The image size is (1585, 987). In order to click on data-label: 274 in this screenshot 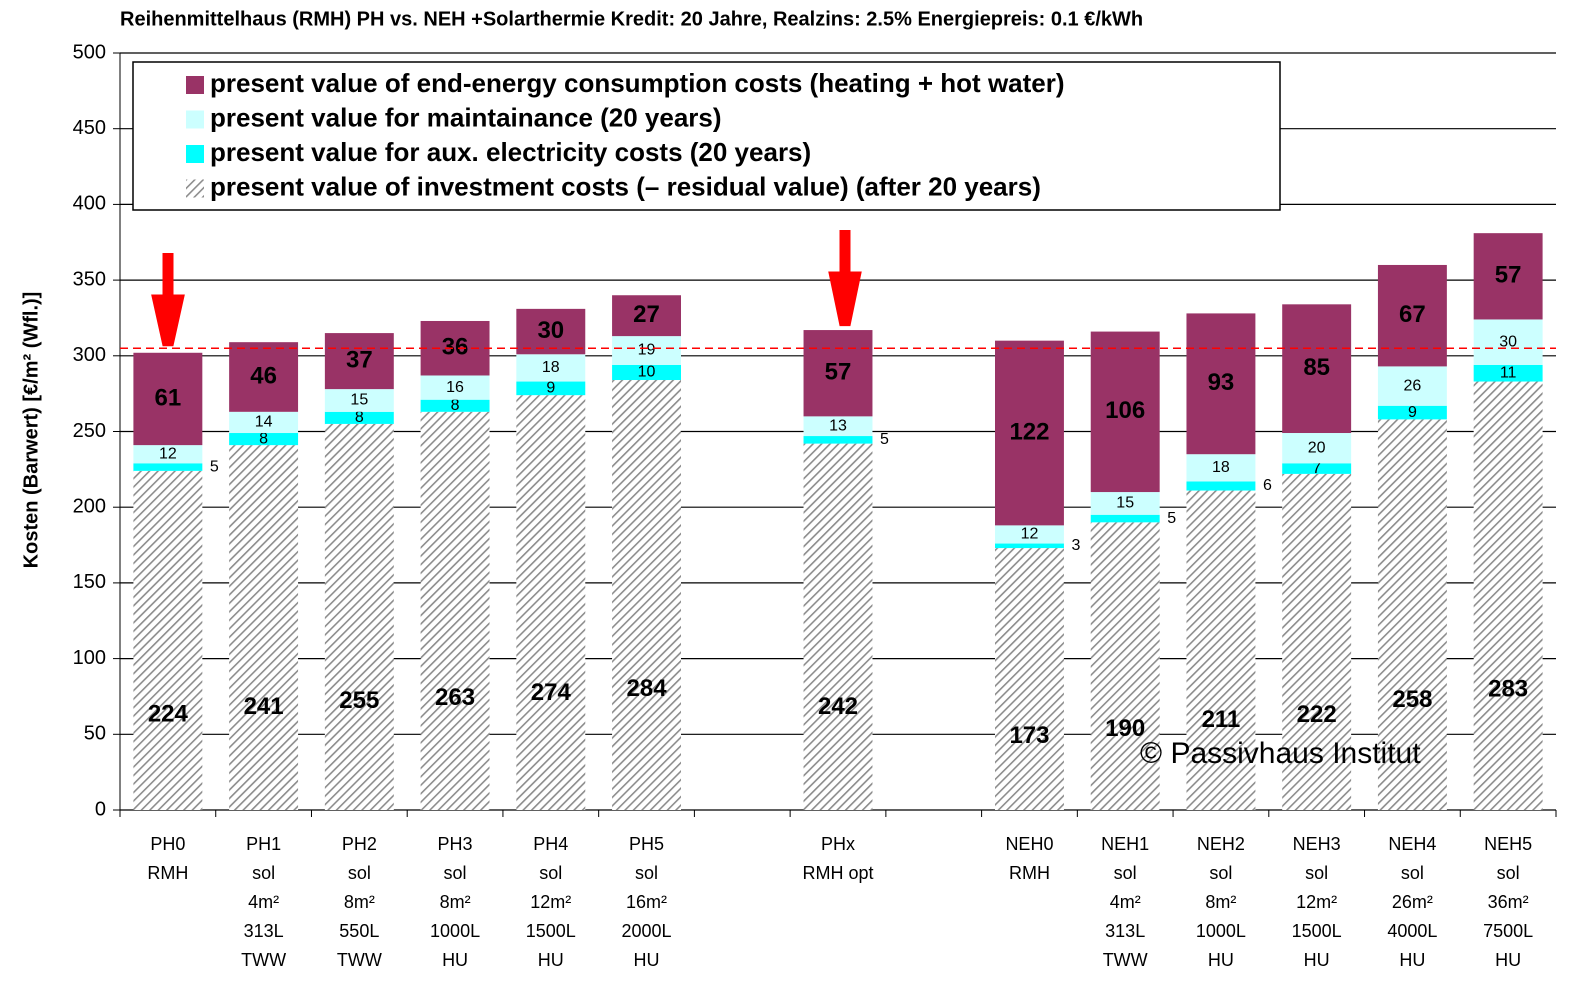, I will do `click(551, 692)`.